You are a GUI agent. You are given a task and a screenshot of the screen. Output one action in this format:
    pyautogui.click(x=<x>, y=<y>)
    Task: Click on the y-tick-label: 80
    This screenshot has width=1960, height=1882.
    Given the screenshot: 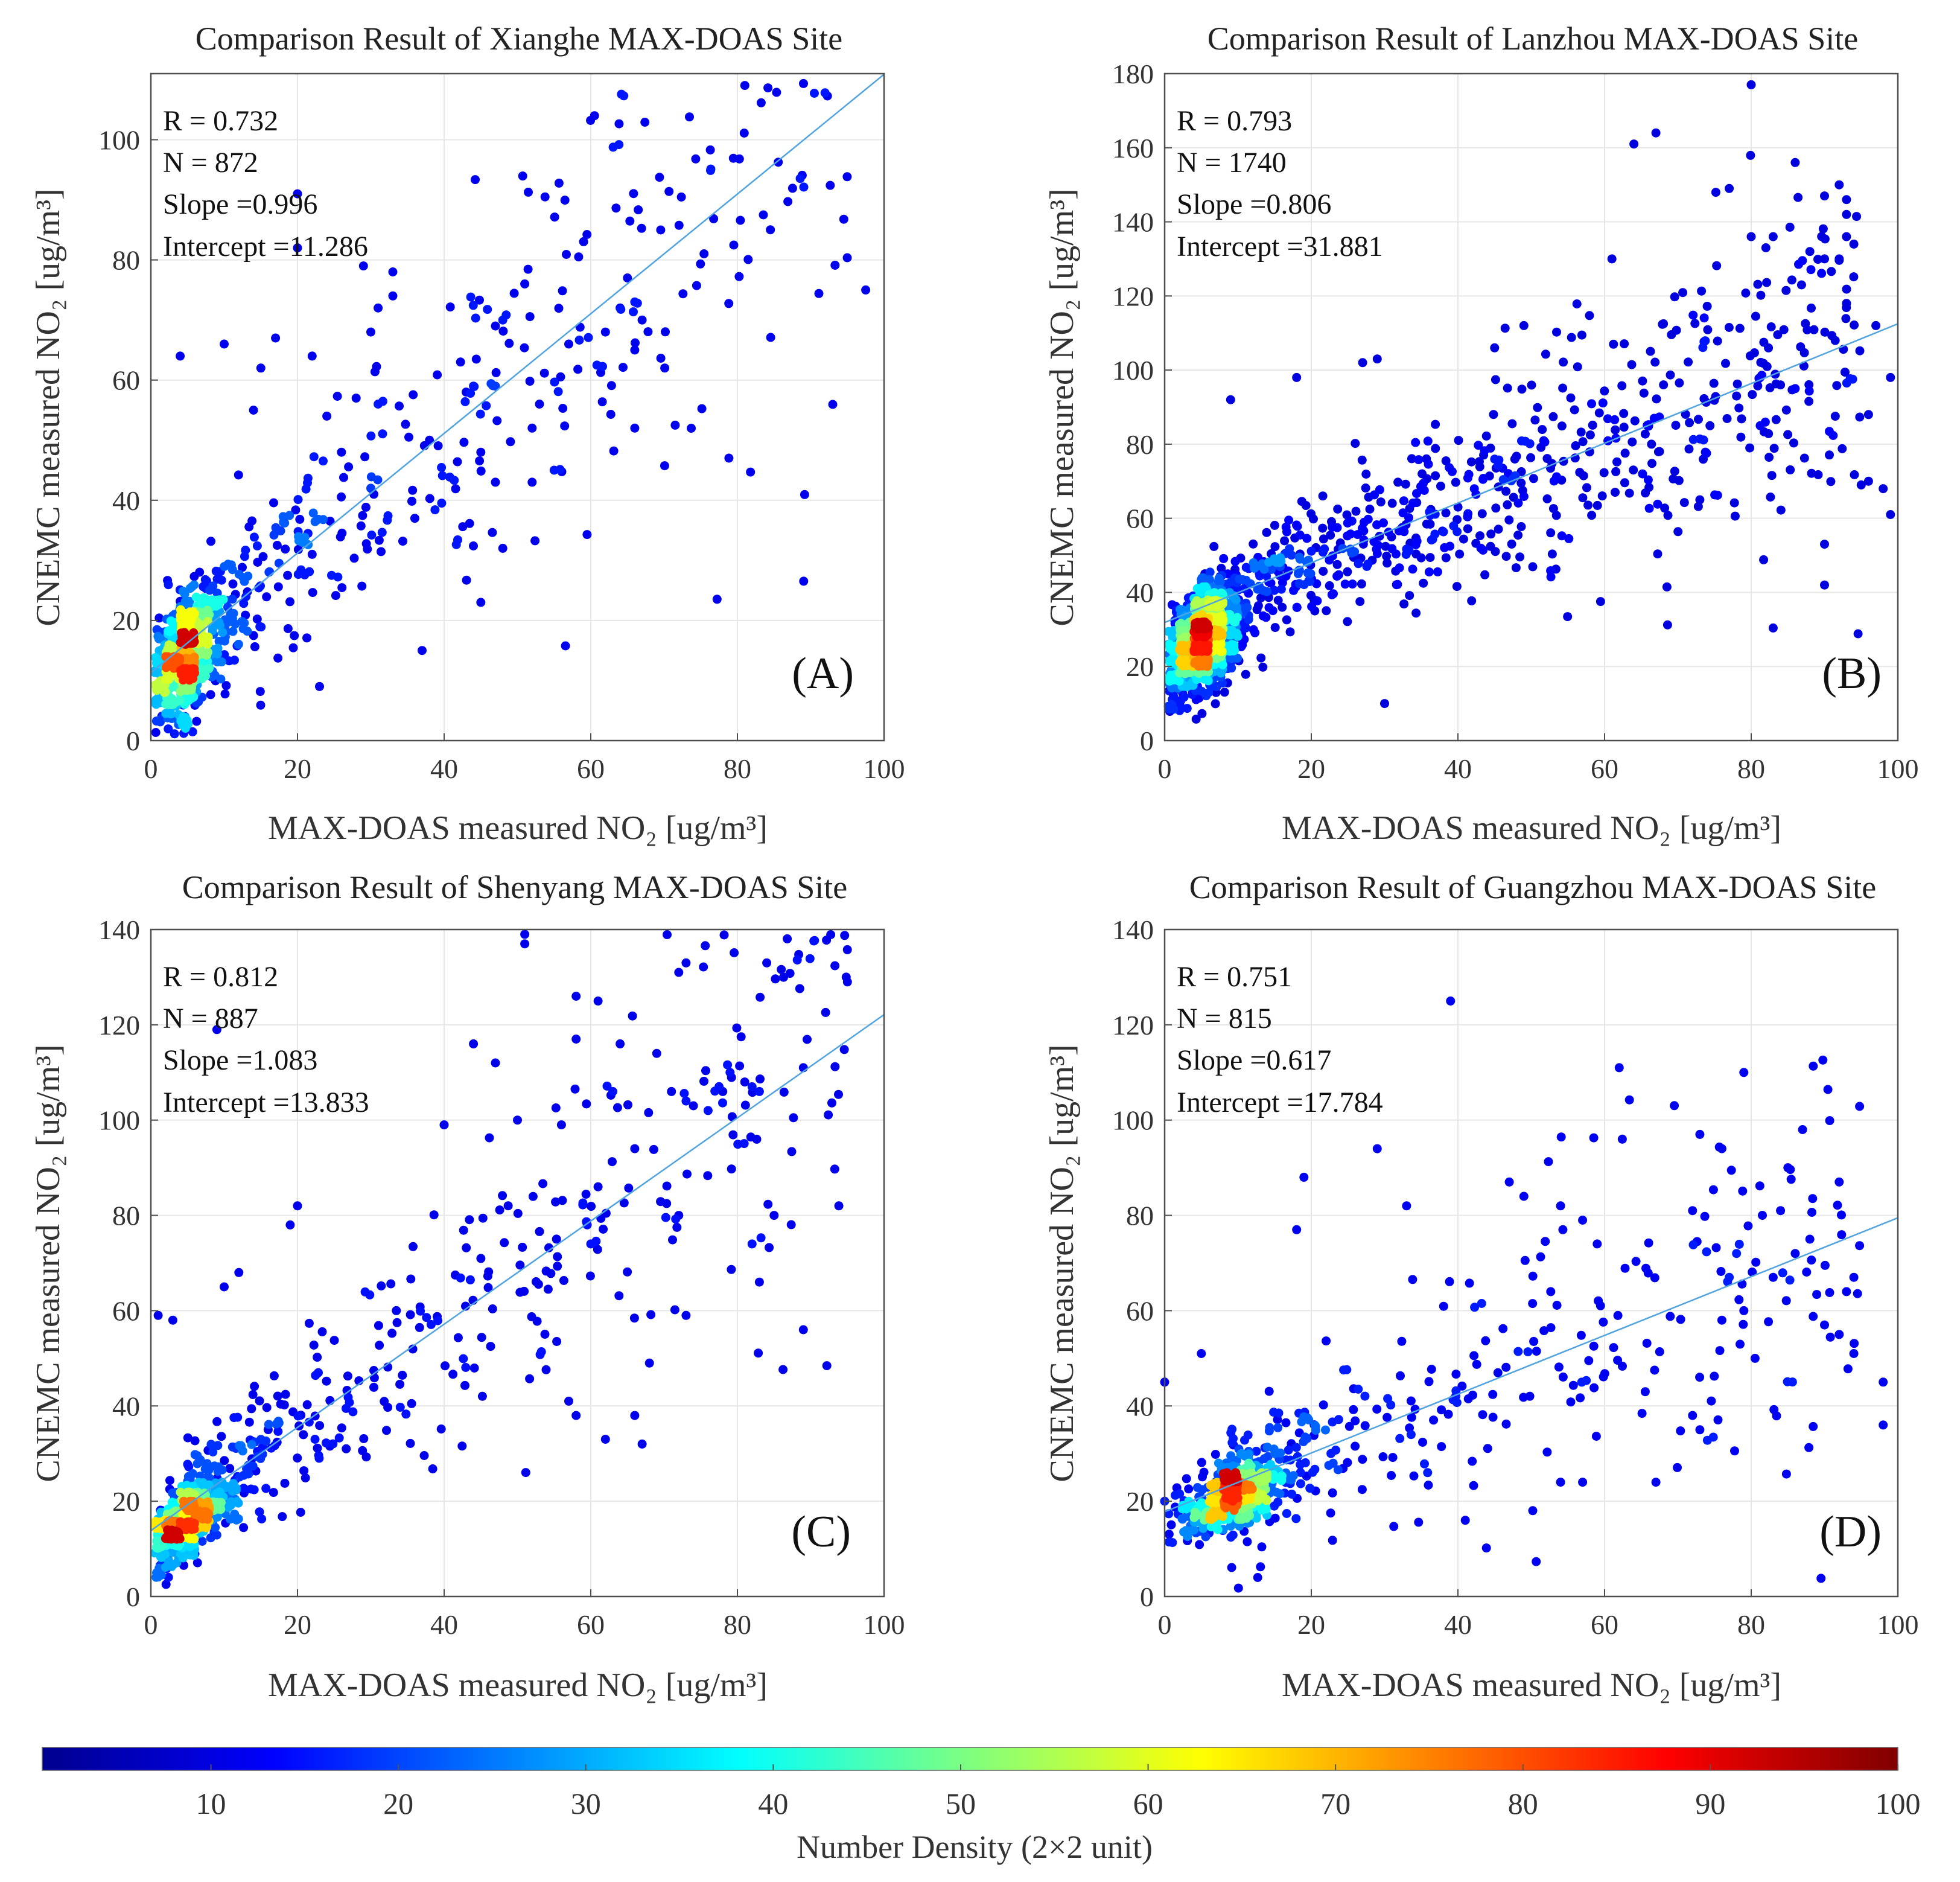 What is the action you would take?
    pyautogui.click(x=1140, y=1216)
    